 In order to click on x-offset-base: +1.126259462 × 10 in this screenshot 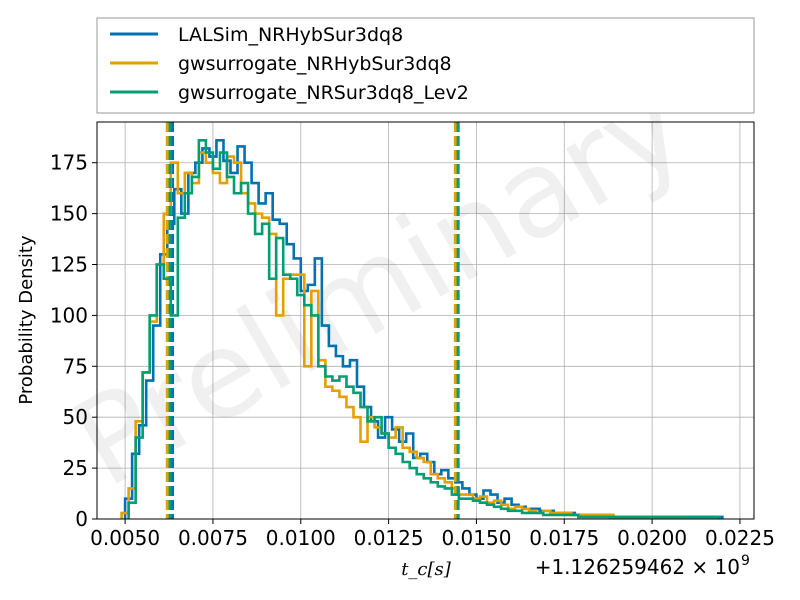, I will do `click(637, 567)`.